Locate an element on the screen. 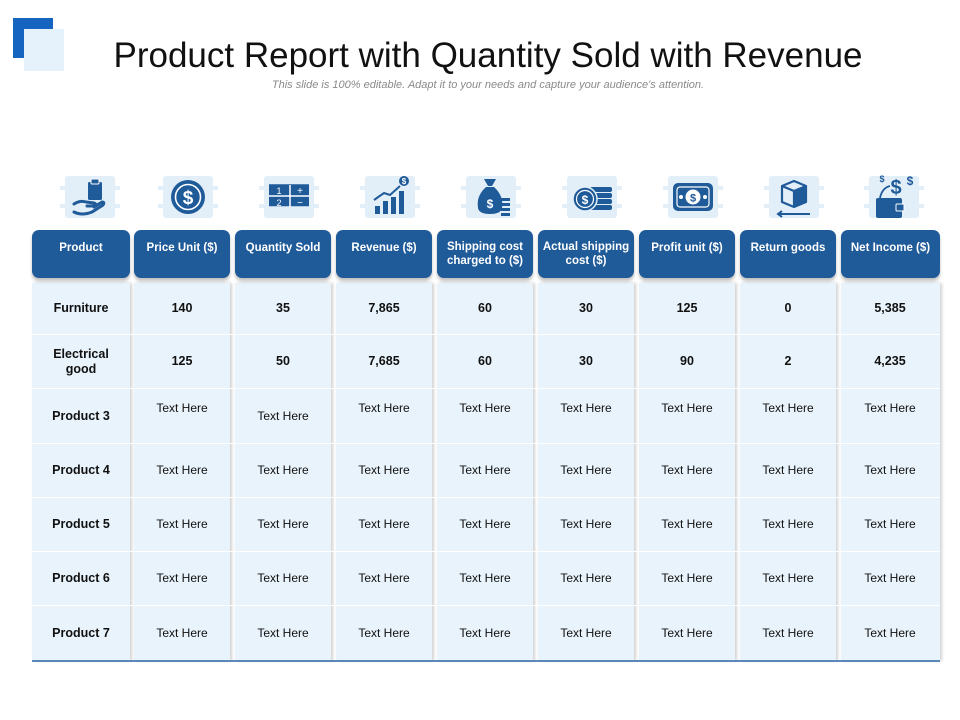 This screenshot has height=720, width=960. growth-chart-icon: $ is located at coordinates (390, 197).